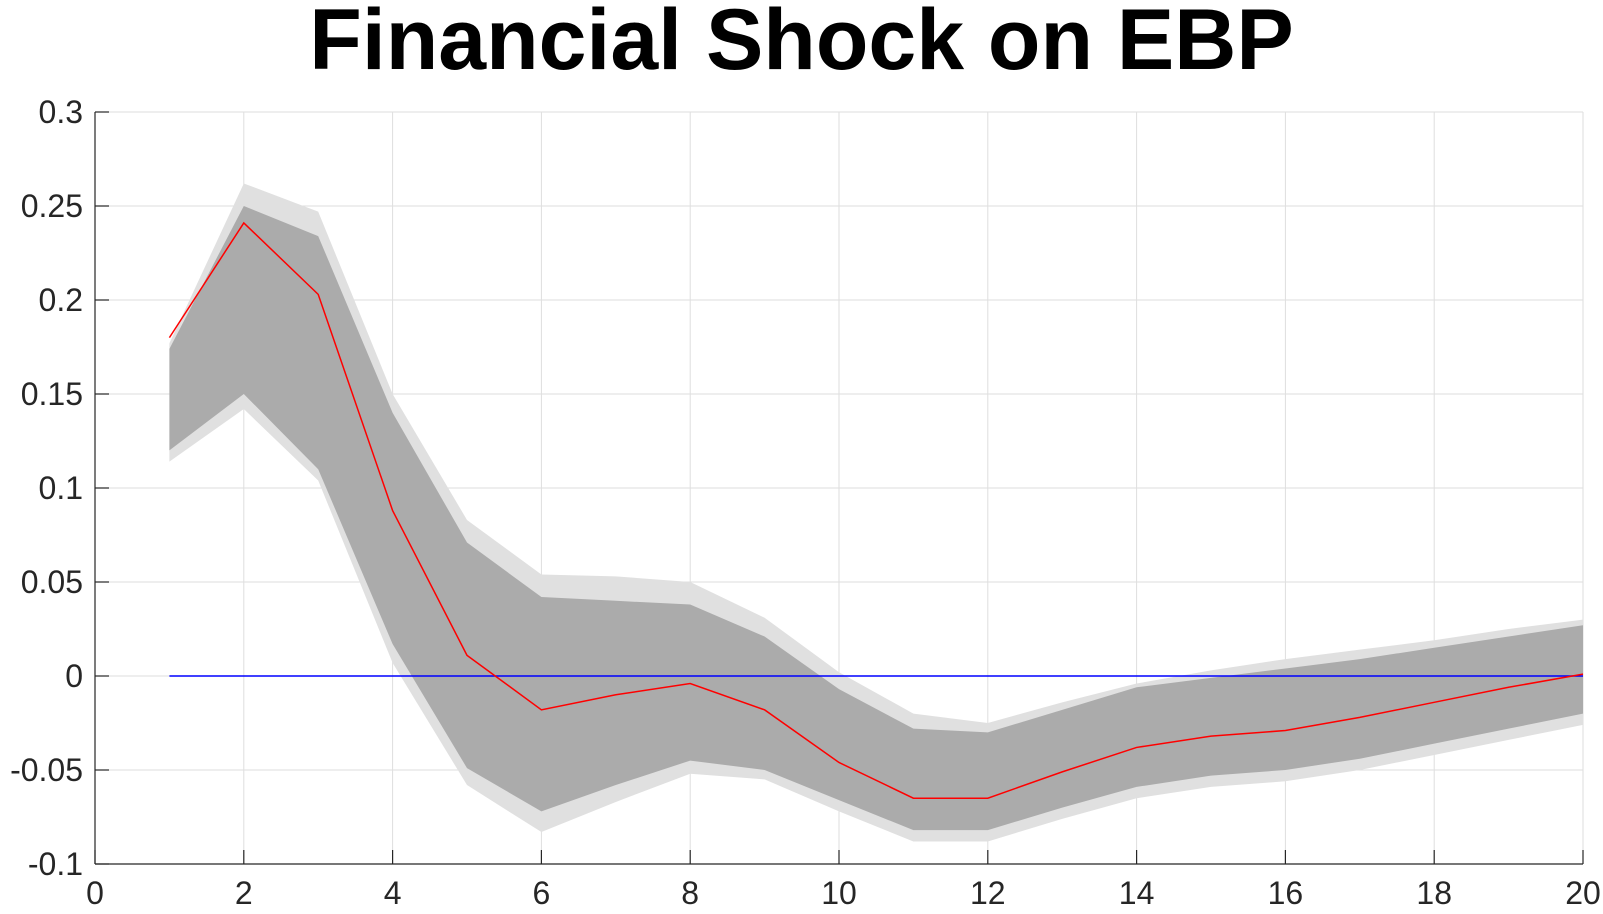  What do you see at coordinates (52, 394) in the screenshot?
I see `y-tick-label: 0.15` at bounding box center [52, 394].